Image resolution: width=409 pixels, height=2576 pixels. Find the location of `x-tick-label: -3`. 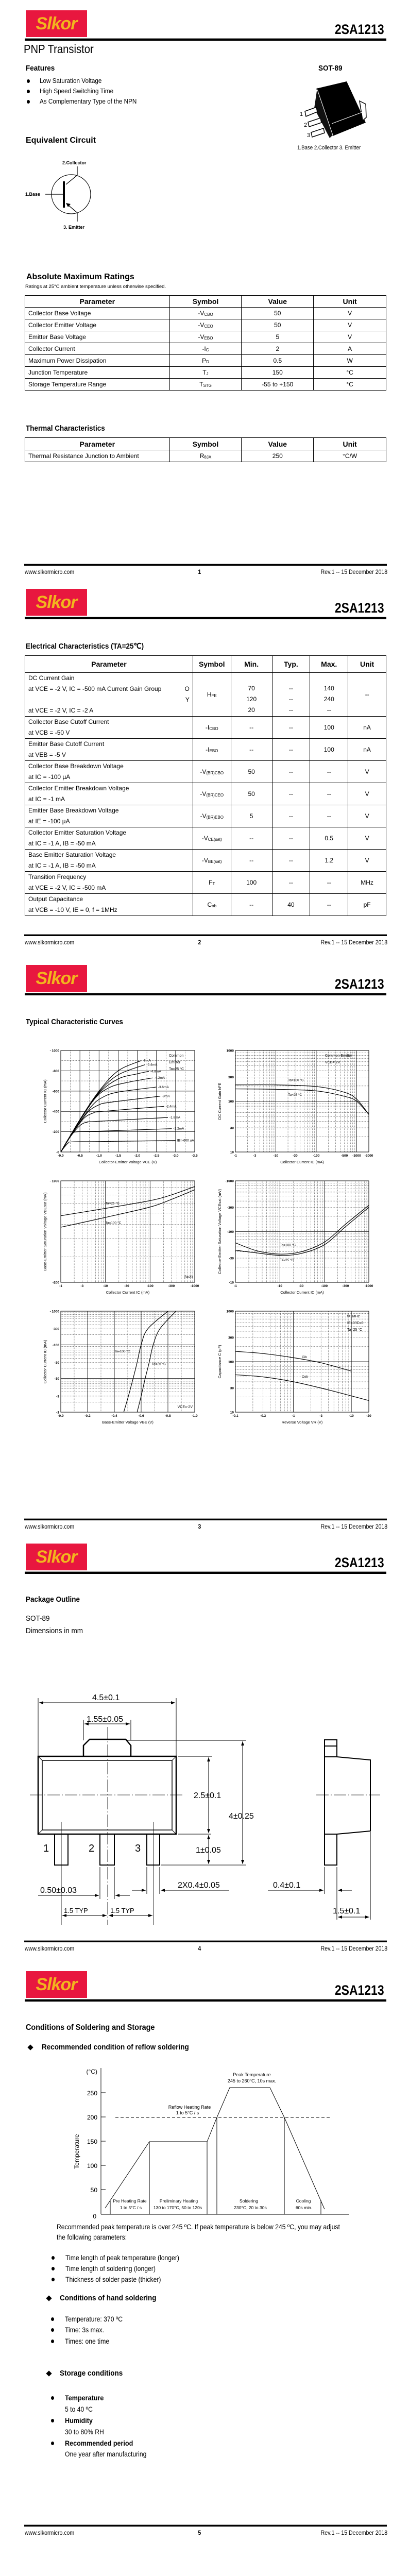

x-tick-label: -3 is located at coordinates (320, 1416).